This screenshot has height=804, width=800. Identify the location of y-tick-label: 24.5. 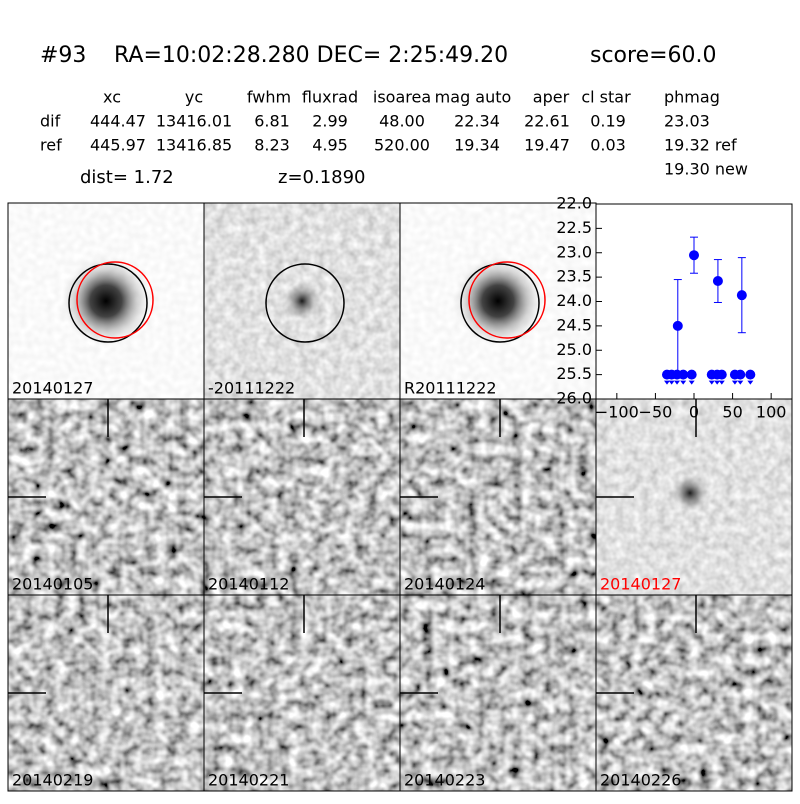
(574, 324).